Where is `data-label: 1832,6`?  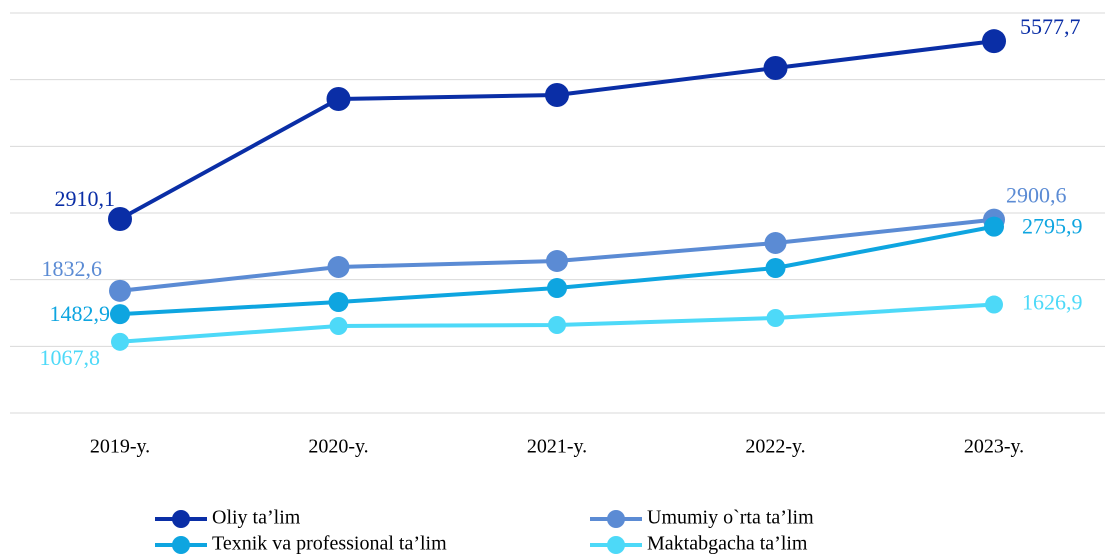
data-label: 1832,6 is located at coordinates (72, 268).